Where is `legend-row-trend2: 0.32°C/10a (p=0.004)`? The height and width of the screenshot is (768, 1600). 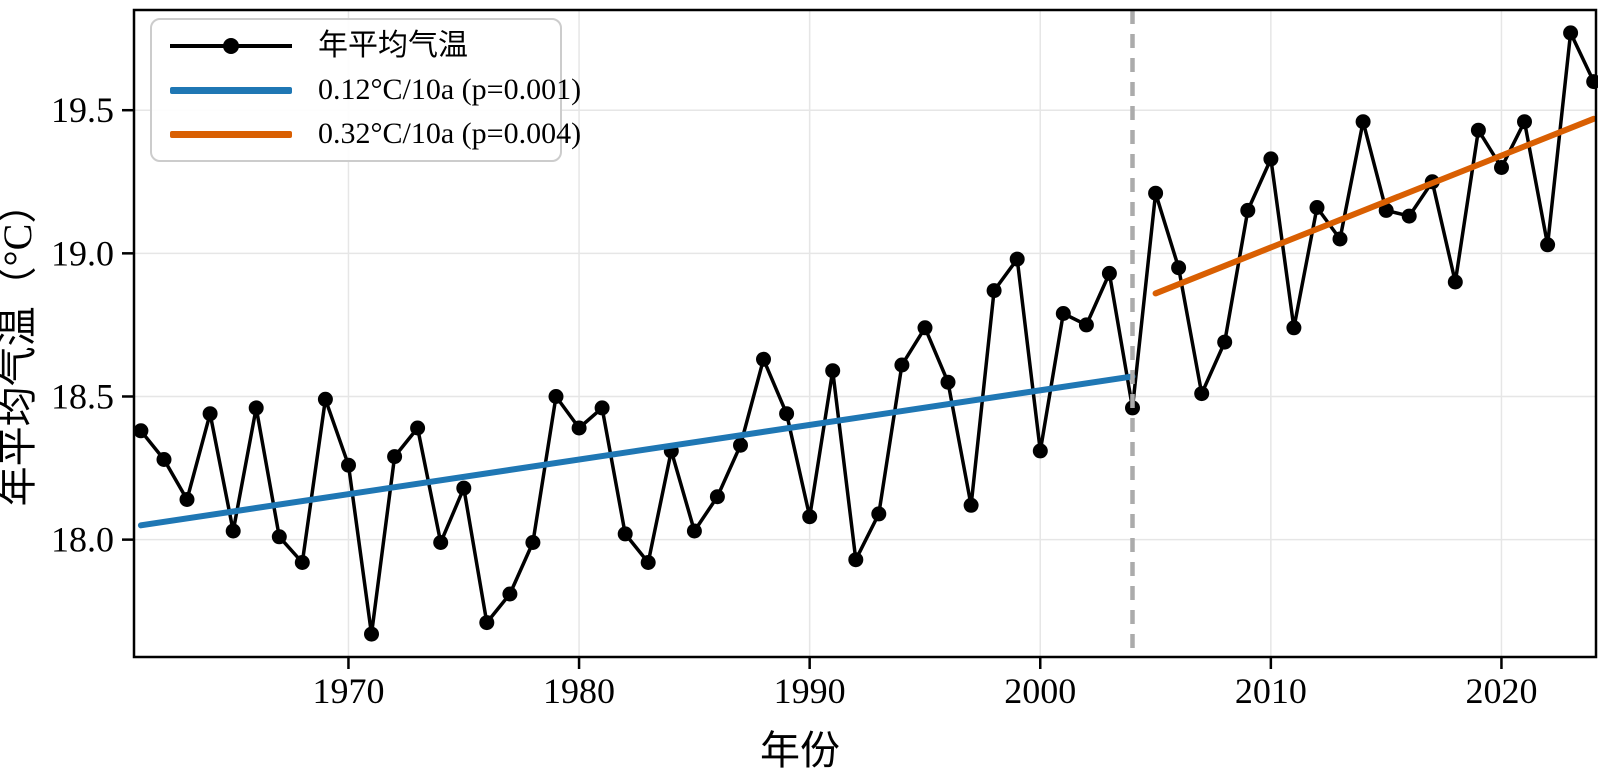
legend-row-trend2: 0.32°C/10a (p=0.004) is located at coordinates (366, 134).